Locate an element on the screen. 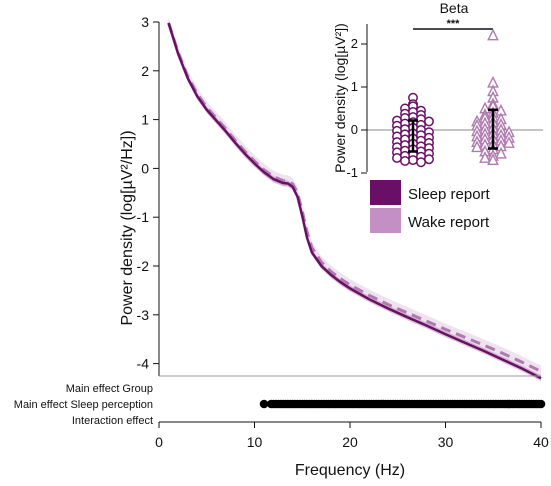  y-axis-label: Power density (log[µV²/Hz]) is located at coordinates (127, 227).